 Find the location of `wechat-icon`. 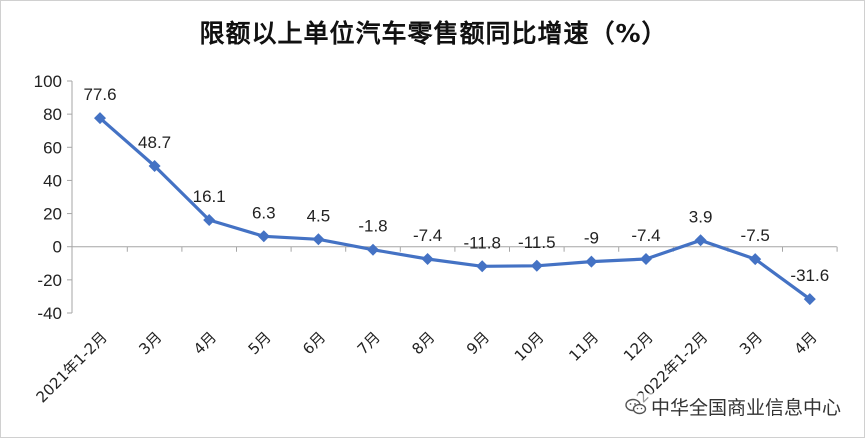

wechat-icon is located at coordinates (636, 406).